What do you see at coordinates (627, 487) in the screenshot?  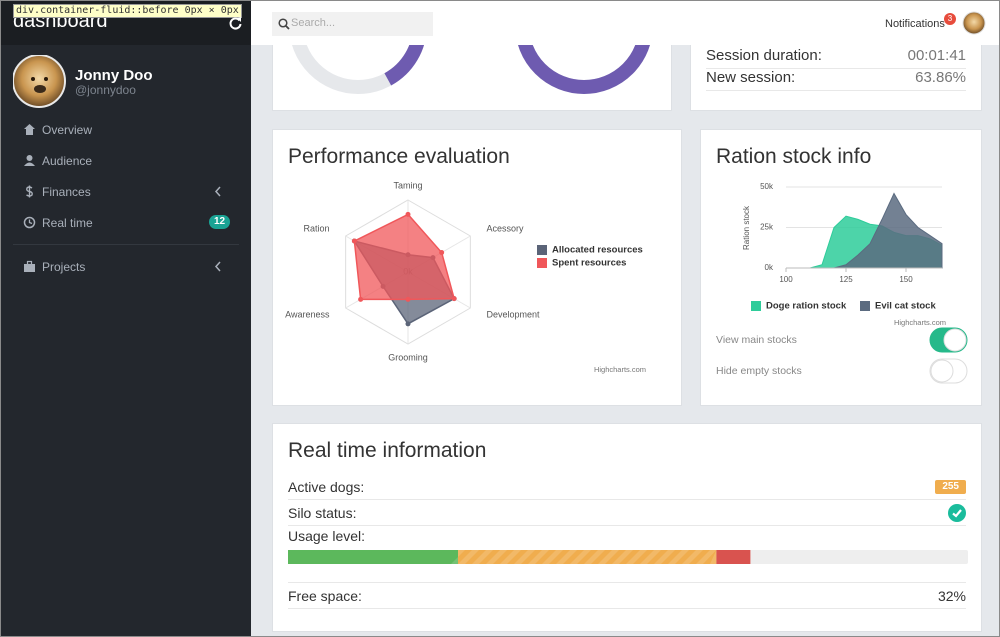 I see `info-row: Active dogs: 255` at bounding box center [627, 487].